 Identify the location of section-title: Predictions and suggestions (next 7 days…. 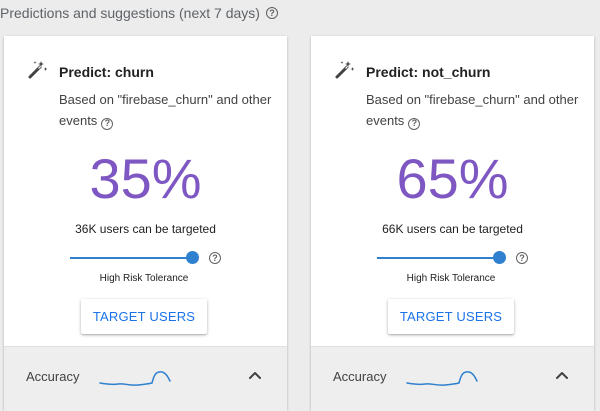
(130, 13).